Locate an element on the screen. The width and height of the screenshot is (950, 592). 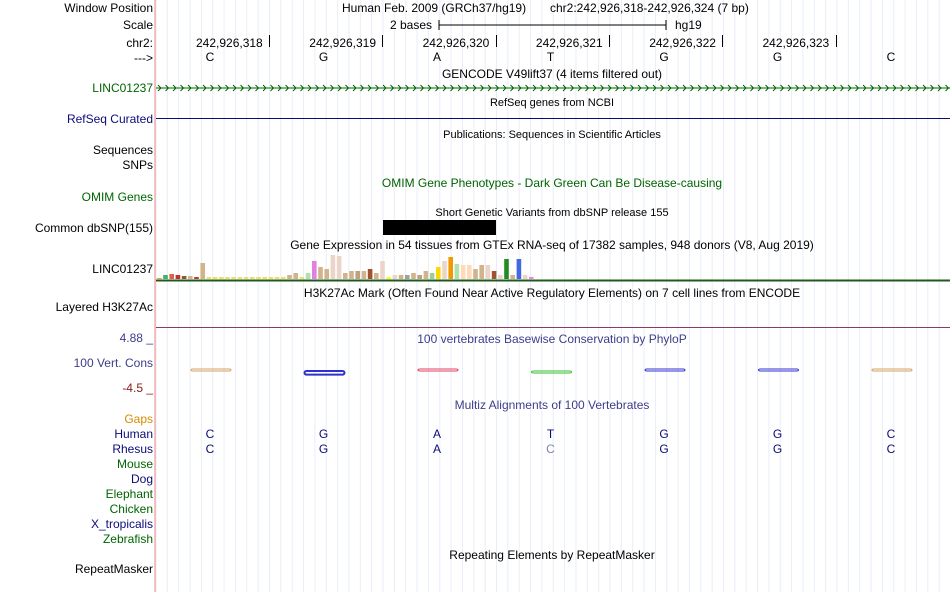
dbsnp-variant is located at coordinates (439, 227).